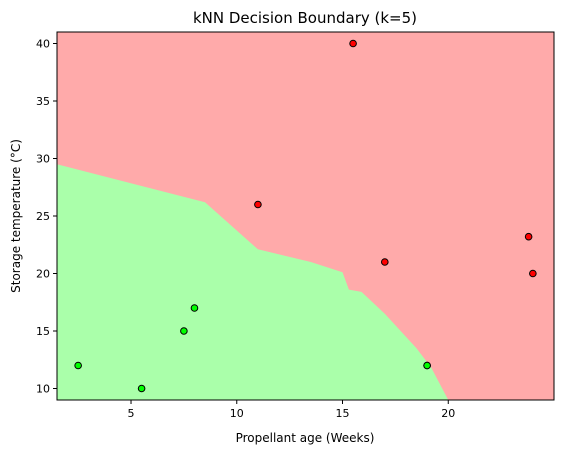 The image size is (562, 455). Describe the element at coordinates (43, 159) in the screenshot. I see `y-tick-label: 30` at that location.